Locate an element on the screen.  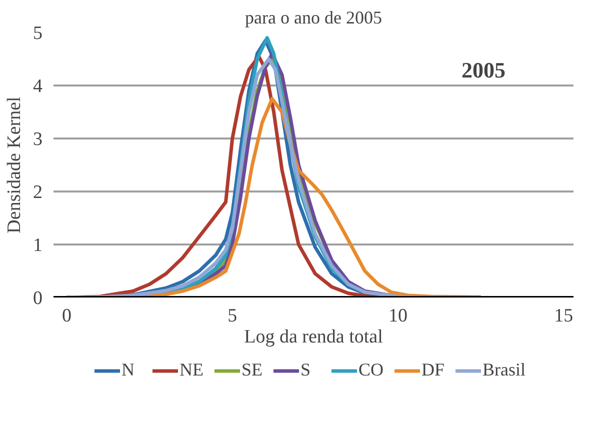
y-tick-label: 3 is located at coordinates (37, 139).